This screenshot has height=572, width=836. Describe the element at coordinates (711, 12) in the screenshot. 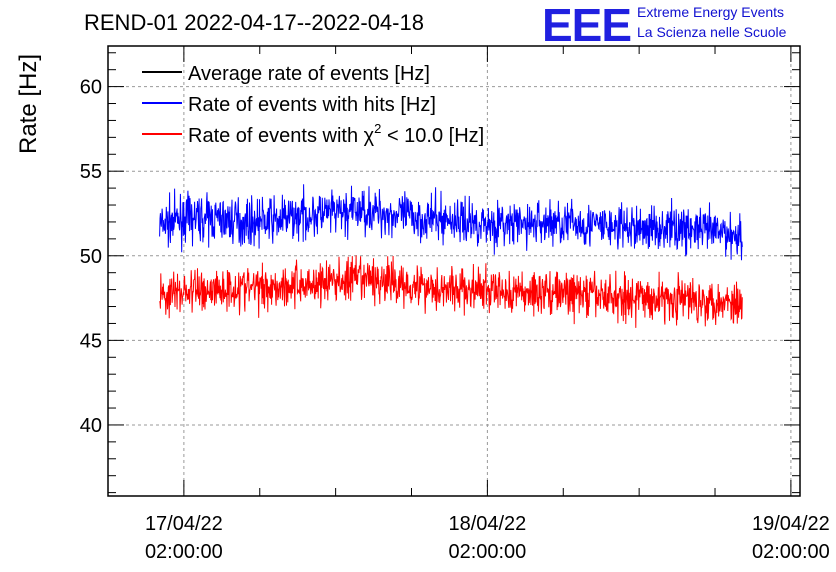

I see `logo-tagline-1: Extreme Energy Events` at that location.